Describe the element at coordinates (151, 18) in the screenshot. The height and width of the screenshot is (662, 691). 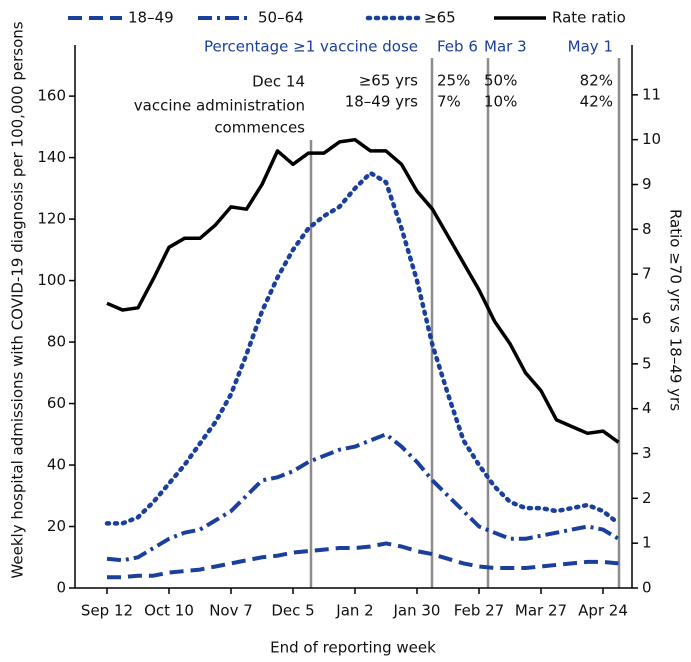
I see `legend-label: 18–49` at that location.